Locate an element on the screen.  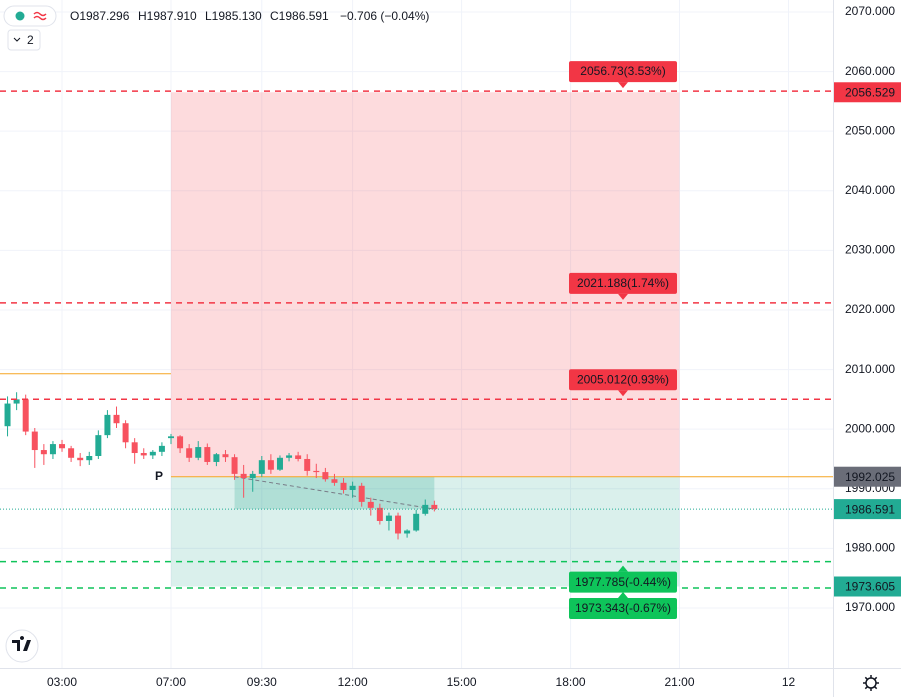
x-tick-label: 03:00 is located at coordinates (62, 682).